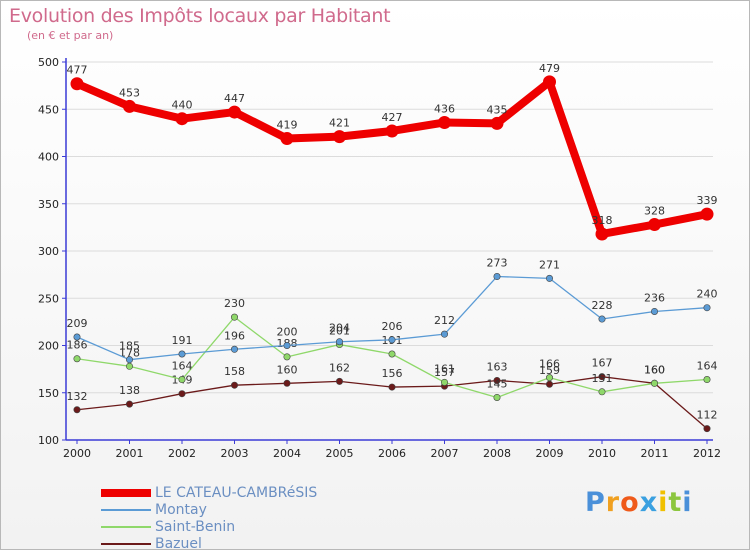  Describe the element at coordinates (707, 200) in the screenshot. I see `data-label: 339` at that location.